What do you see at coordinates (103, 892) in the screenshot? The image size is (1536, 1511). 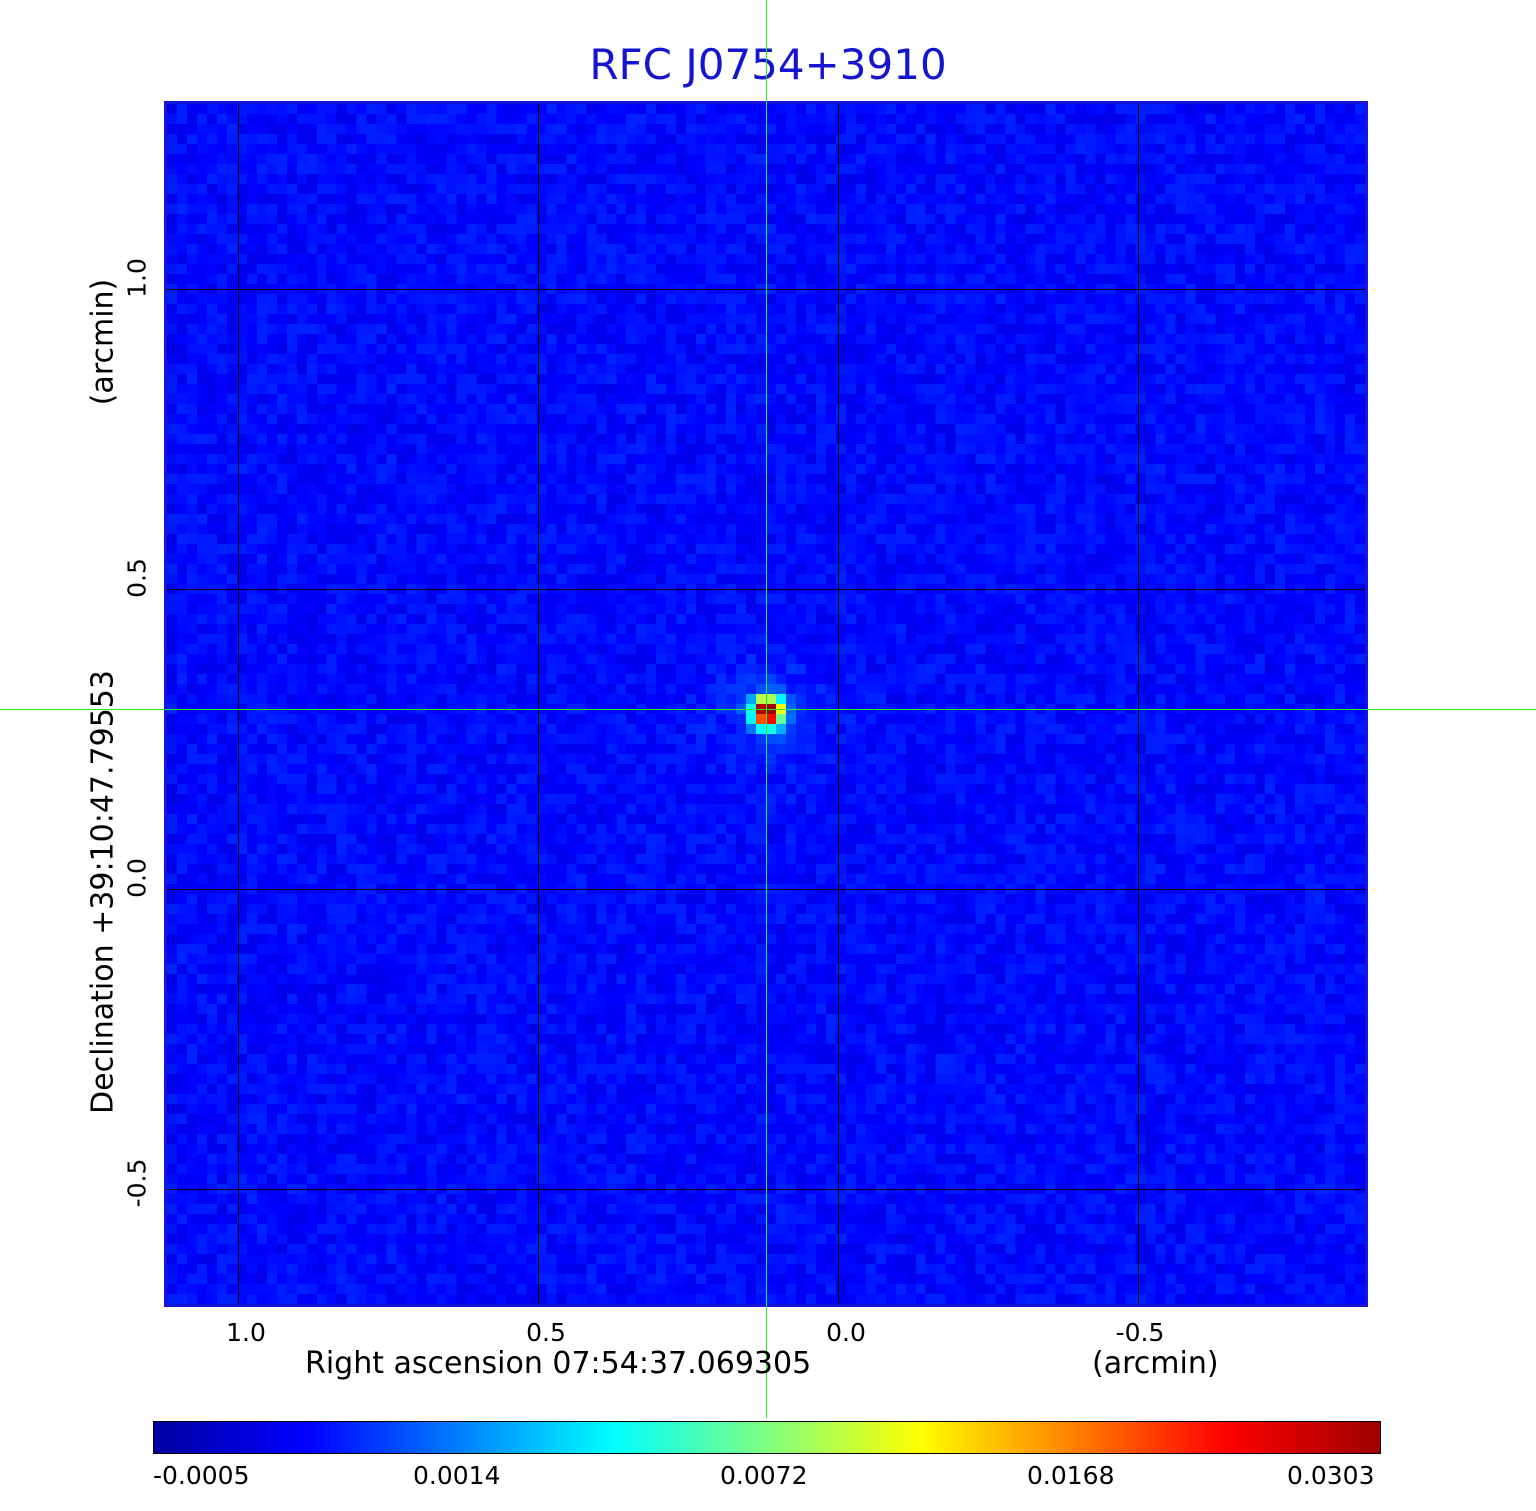 I see `y-axis-label: Declination +39:10:47.79553` at bounding box center [103, 892].